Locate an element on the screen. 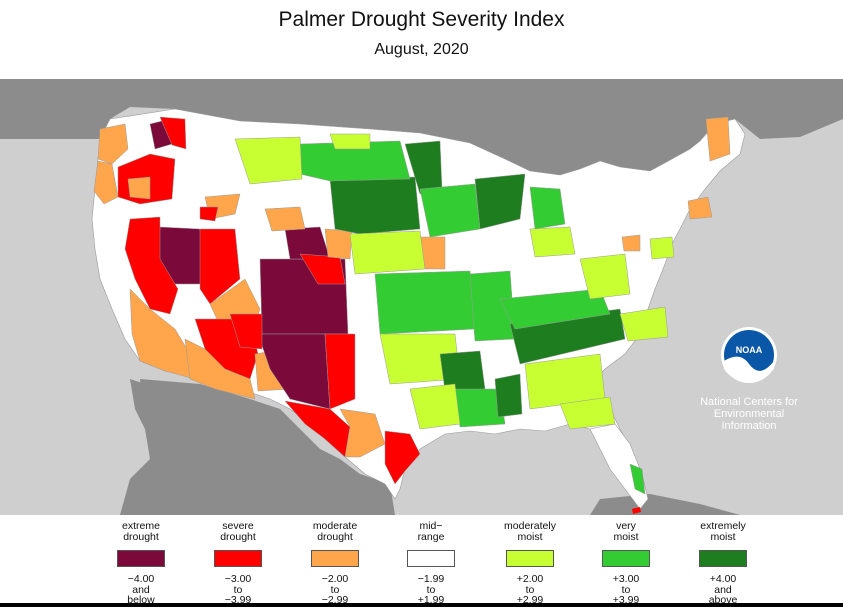  legend-swatch-severe-drought is located at coordinates (238, 558).